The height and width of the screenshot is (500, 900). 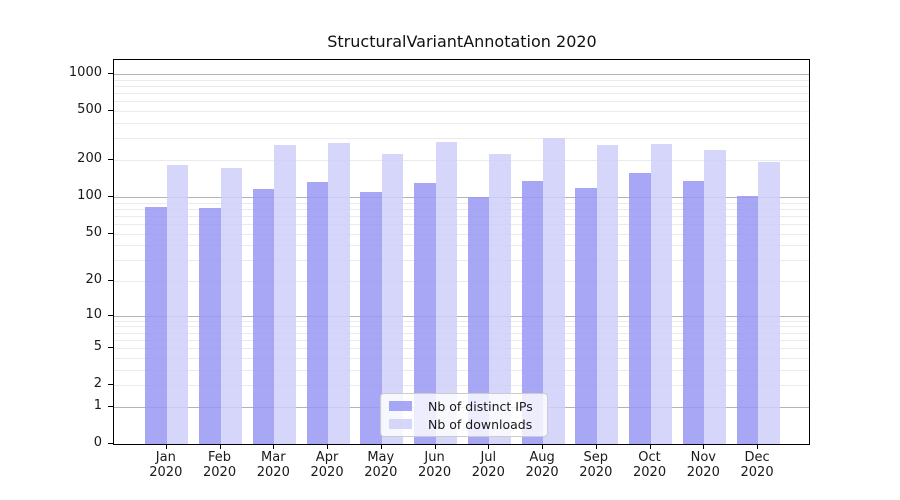 I want to click on legend-entry-downloads: Nb of downloads, so click(x=464, y=424).